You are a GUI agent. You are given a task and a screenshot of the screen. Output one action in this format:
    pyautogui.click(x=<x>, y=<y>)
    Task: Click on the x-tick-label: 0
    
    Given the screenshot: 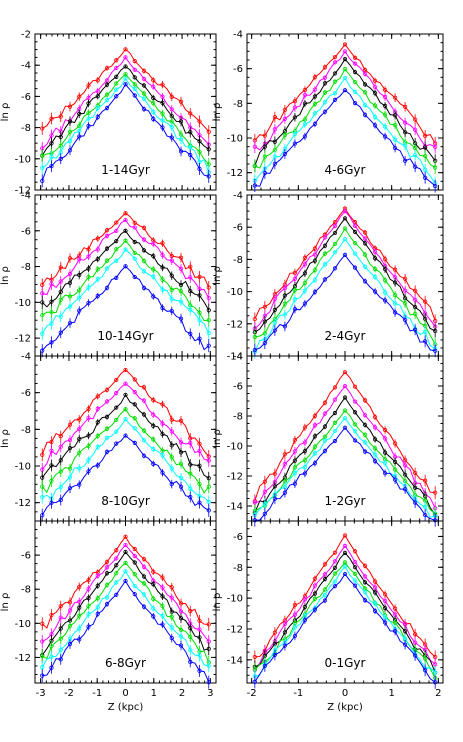 What is the action you would take?
    pyautogui.click(x=125, y=693)
    